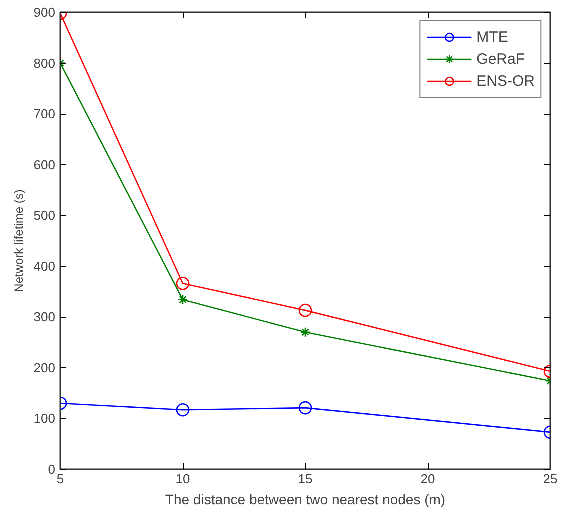 The image size is (570, 510). Describe the element at coordinates (19, 241) in the screenshot. I see `y-axis-title: Network lifetime (s)` at that location.